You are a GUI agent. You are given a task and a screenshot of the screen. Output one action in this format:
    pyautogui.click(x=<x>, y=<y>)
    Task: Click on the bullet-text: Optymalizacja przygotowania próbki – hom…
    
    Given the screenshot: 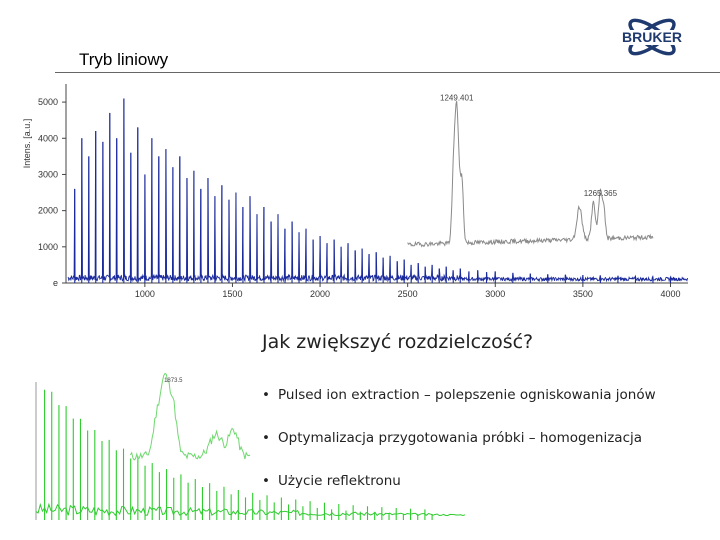 What is the action you would take?
    pyautogui.click(x=460, y=438)
    